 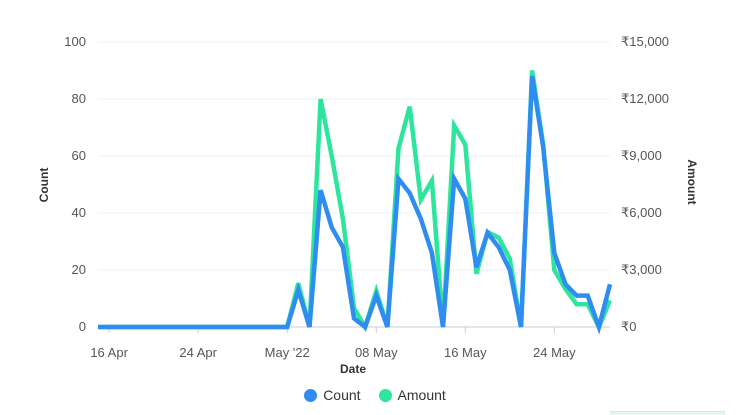 I want to click on left-tick-label: 20, so click(x=79, y=269).